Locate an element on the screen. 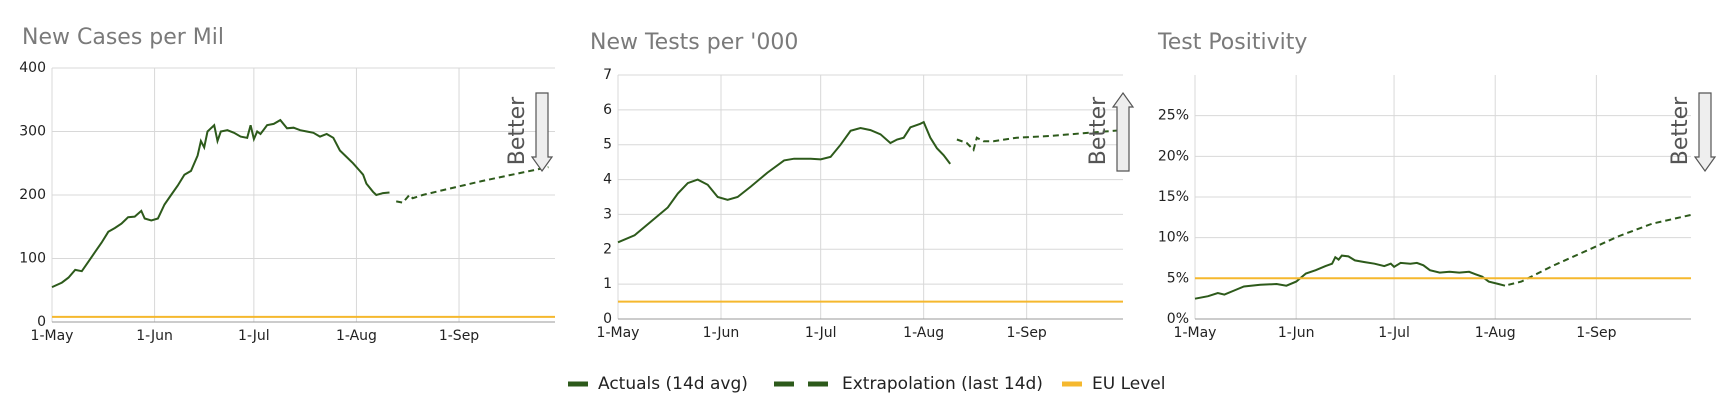 The width and height of the screenshot is (1730, 404). y-tick-label: 2 is located at coordinates (607, 249).